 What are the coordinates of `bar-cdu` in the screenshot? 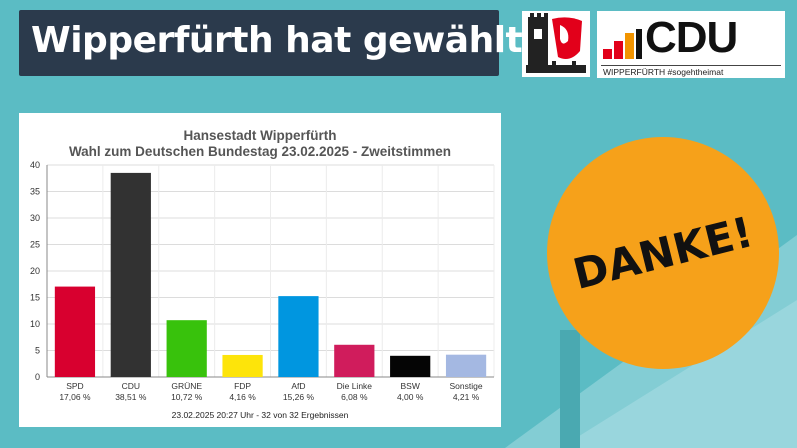 It's located at (130, 274).